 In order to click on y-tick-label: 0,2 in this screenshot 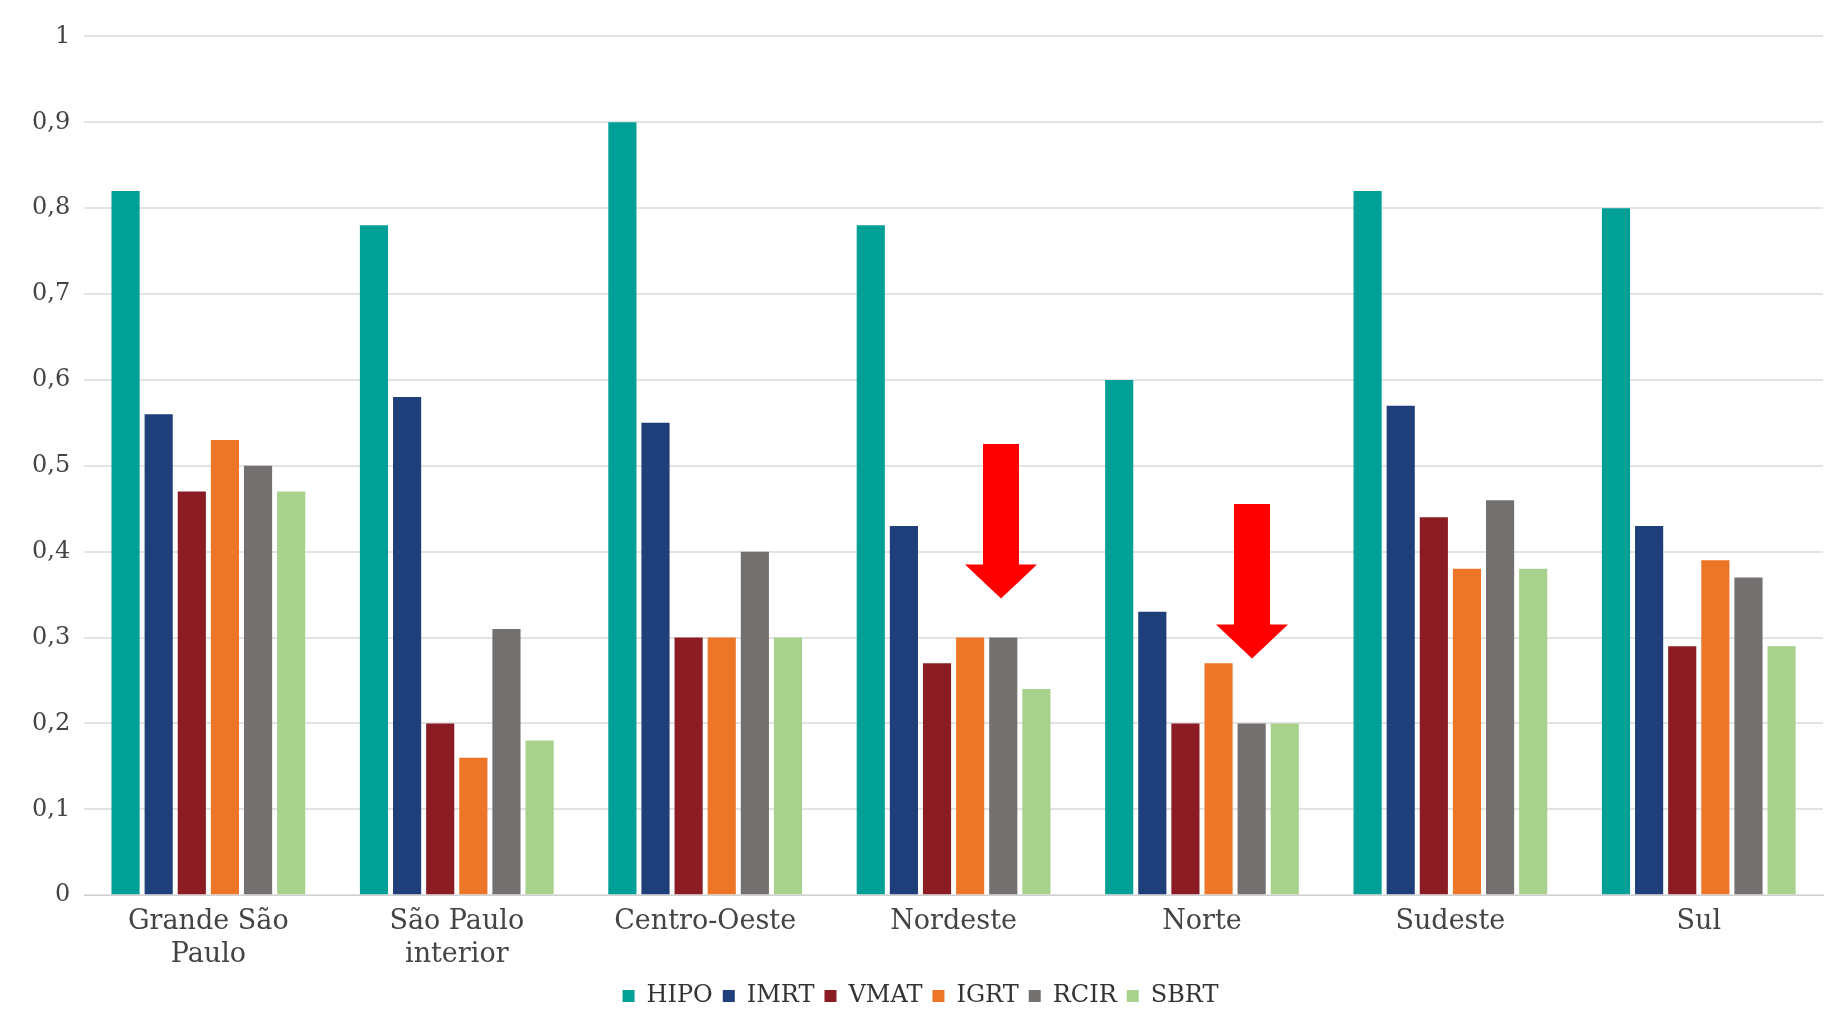, I will do `click(51, 721)`.